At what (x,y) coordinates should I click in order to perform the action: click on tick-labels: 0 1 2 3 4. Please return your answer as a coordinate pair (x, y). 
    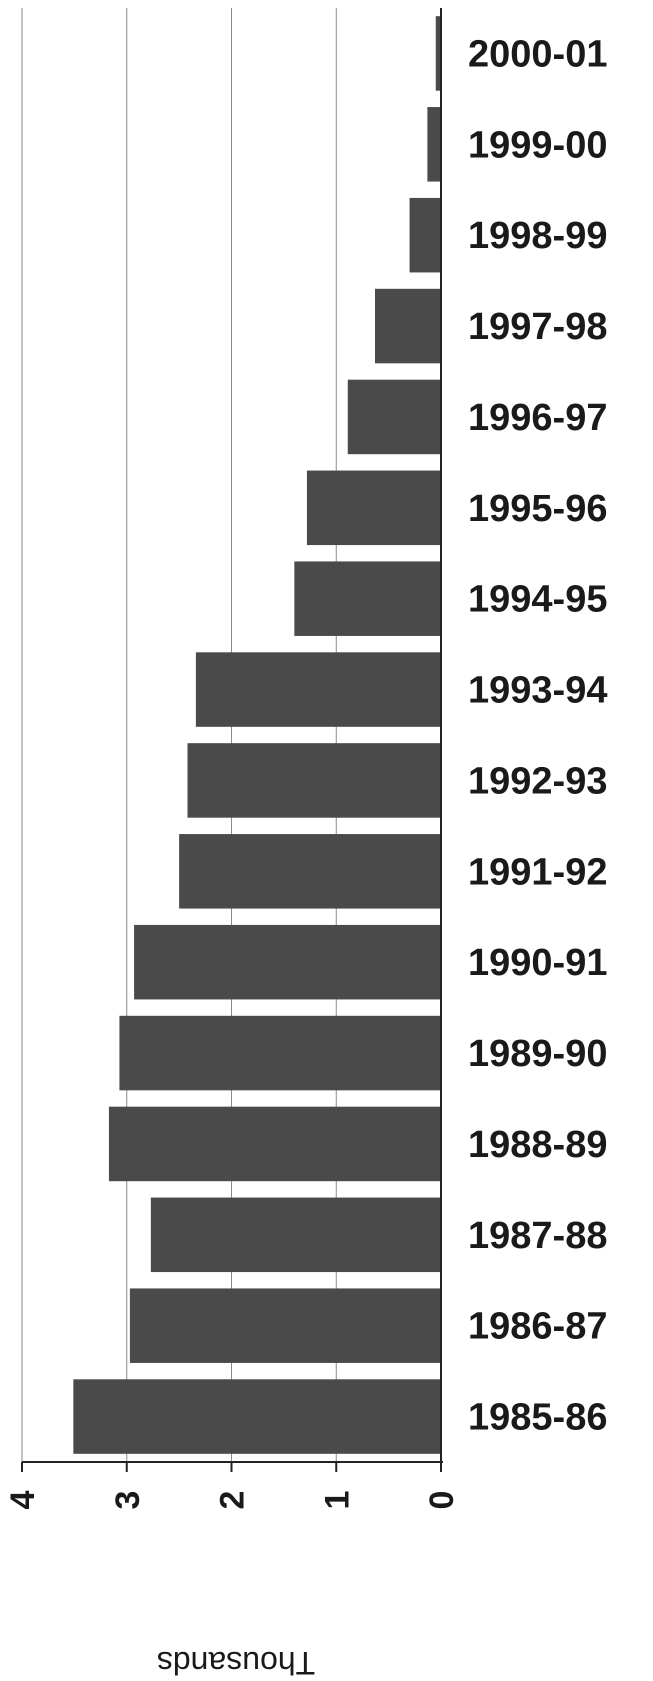
    Looking at the image, I should click on (232, 1499).